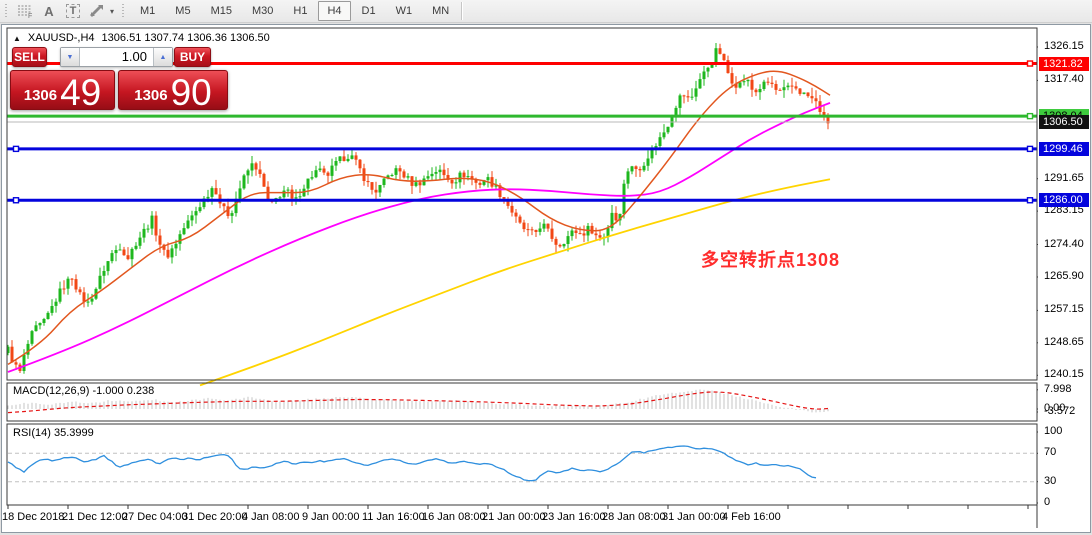  What do you see at coordinates (514, 517) in the screenshot?
I see `time-tick-label: 21 Jan 00:00` at bounding box center [514, 517].